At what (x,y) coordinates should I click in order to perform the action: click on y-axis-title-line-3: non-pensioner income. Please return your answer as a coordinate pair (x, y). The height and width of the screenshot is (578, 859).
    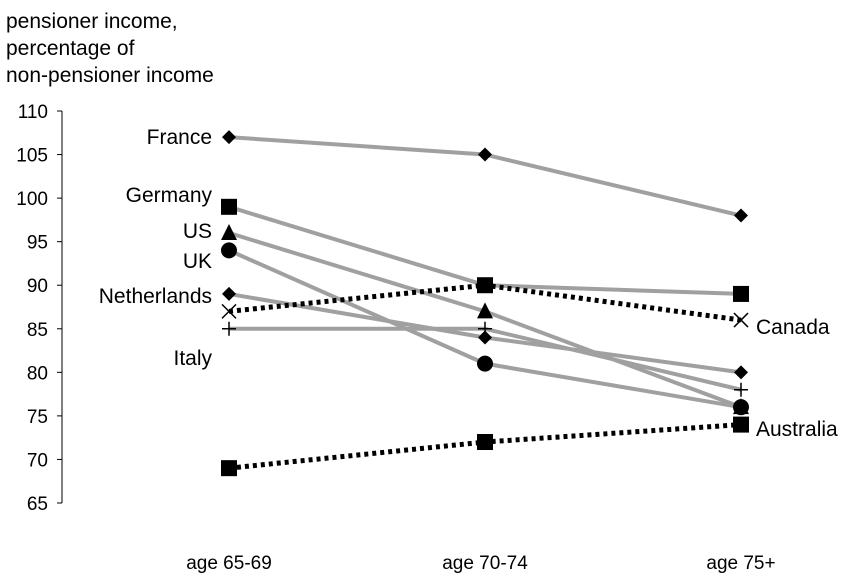
    Looking at the image, I should click on (110, 75).